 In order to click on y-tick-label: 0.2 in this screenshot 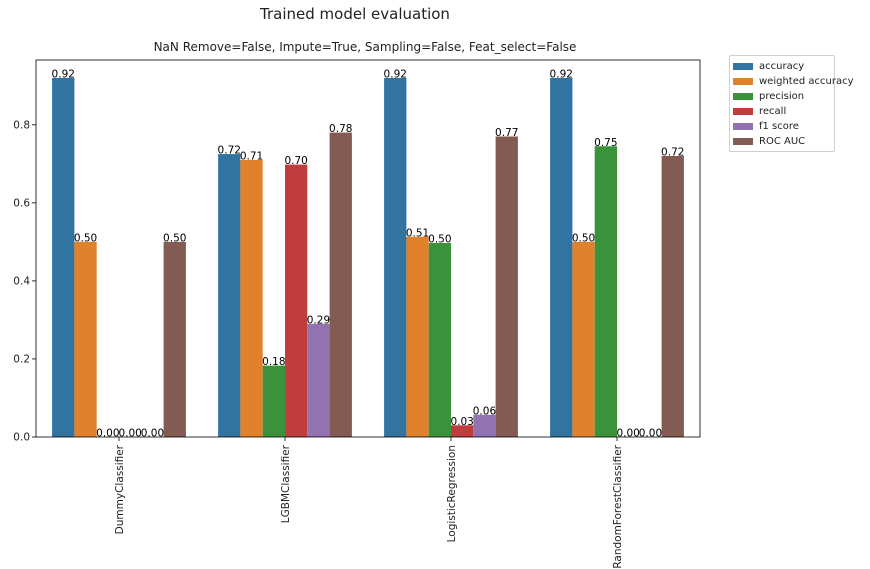, I will do `click(21, 359)`.